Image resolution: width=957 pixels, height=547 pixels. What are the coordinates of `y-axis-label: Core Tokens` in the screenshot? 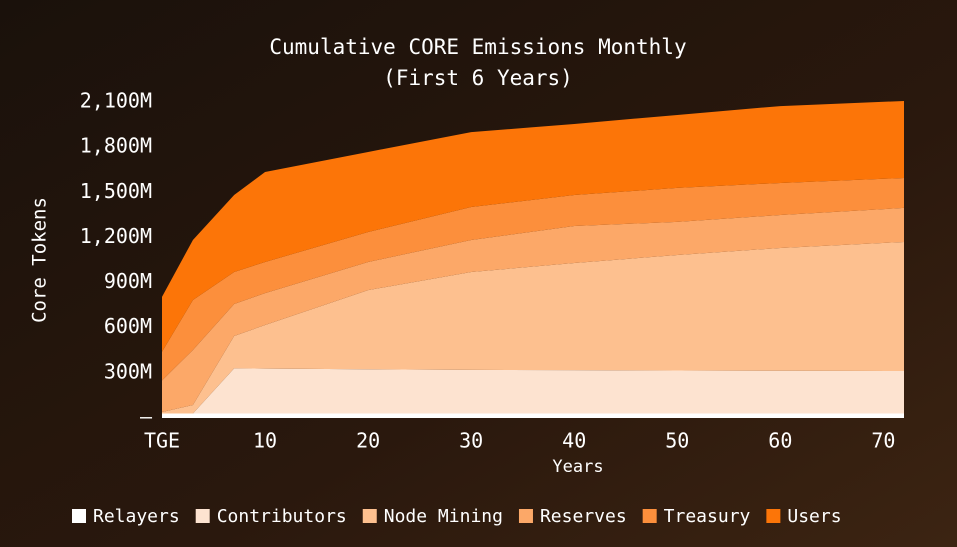 It's located at (40, 260).